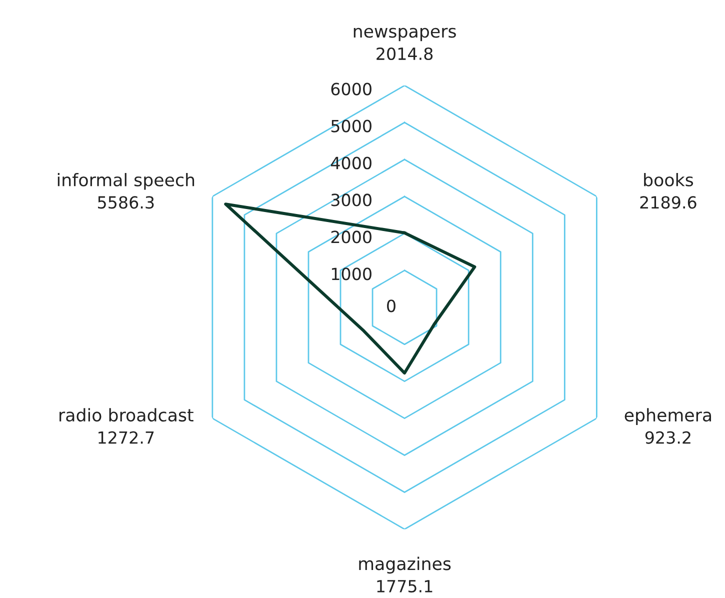 This screenshot has width=725, height=598. Describe the element at coordinates (668, 202) in the screenshot. I see `text: 2189.6` at that location.